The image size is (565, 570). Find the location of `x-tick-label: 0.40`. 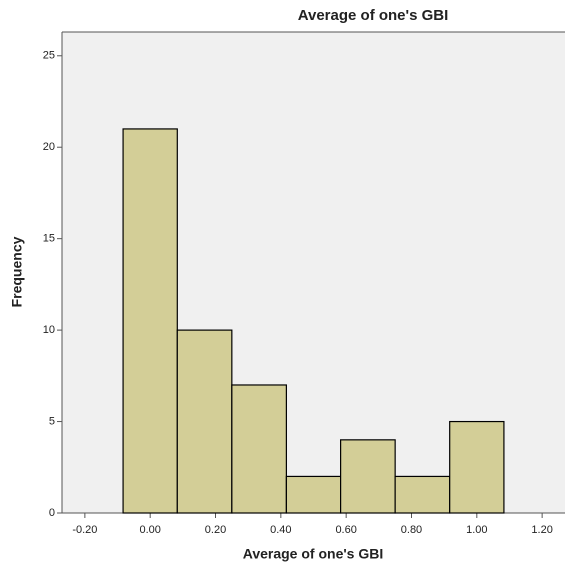

x-tick-label: 0.40 is located at coordinates (280, 530).